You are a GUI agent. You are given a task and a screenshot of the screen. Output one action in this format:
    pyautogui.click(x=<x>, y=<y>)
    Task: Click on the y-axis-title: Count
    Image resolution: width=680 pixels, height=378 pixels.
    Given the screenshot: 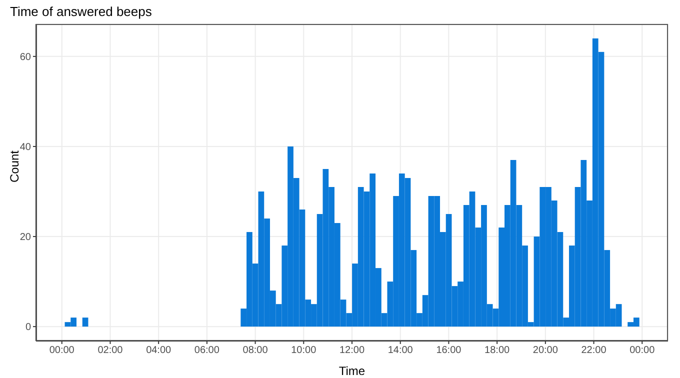 What is the action you would take?
    pyautogui.click(x=14, y=166)
    